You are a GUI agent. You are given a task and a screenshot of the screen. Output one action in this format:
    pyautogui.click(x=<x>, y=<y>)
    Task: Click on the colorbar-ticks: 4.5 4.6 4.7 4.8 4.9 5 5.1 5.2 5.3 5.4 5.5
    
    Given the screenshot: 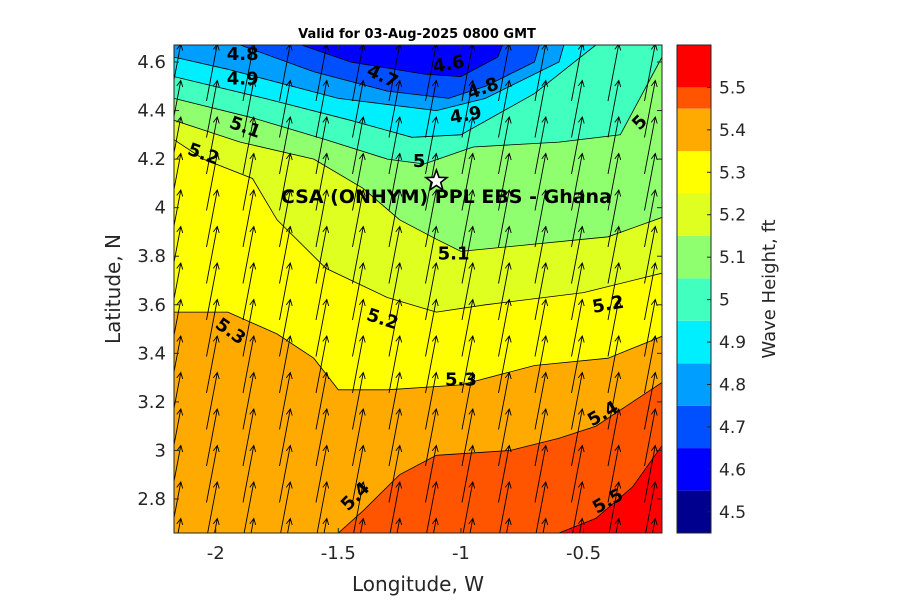 What is the action you would take?
    pyautogui.click(x=726, y=300)
    